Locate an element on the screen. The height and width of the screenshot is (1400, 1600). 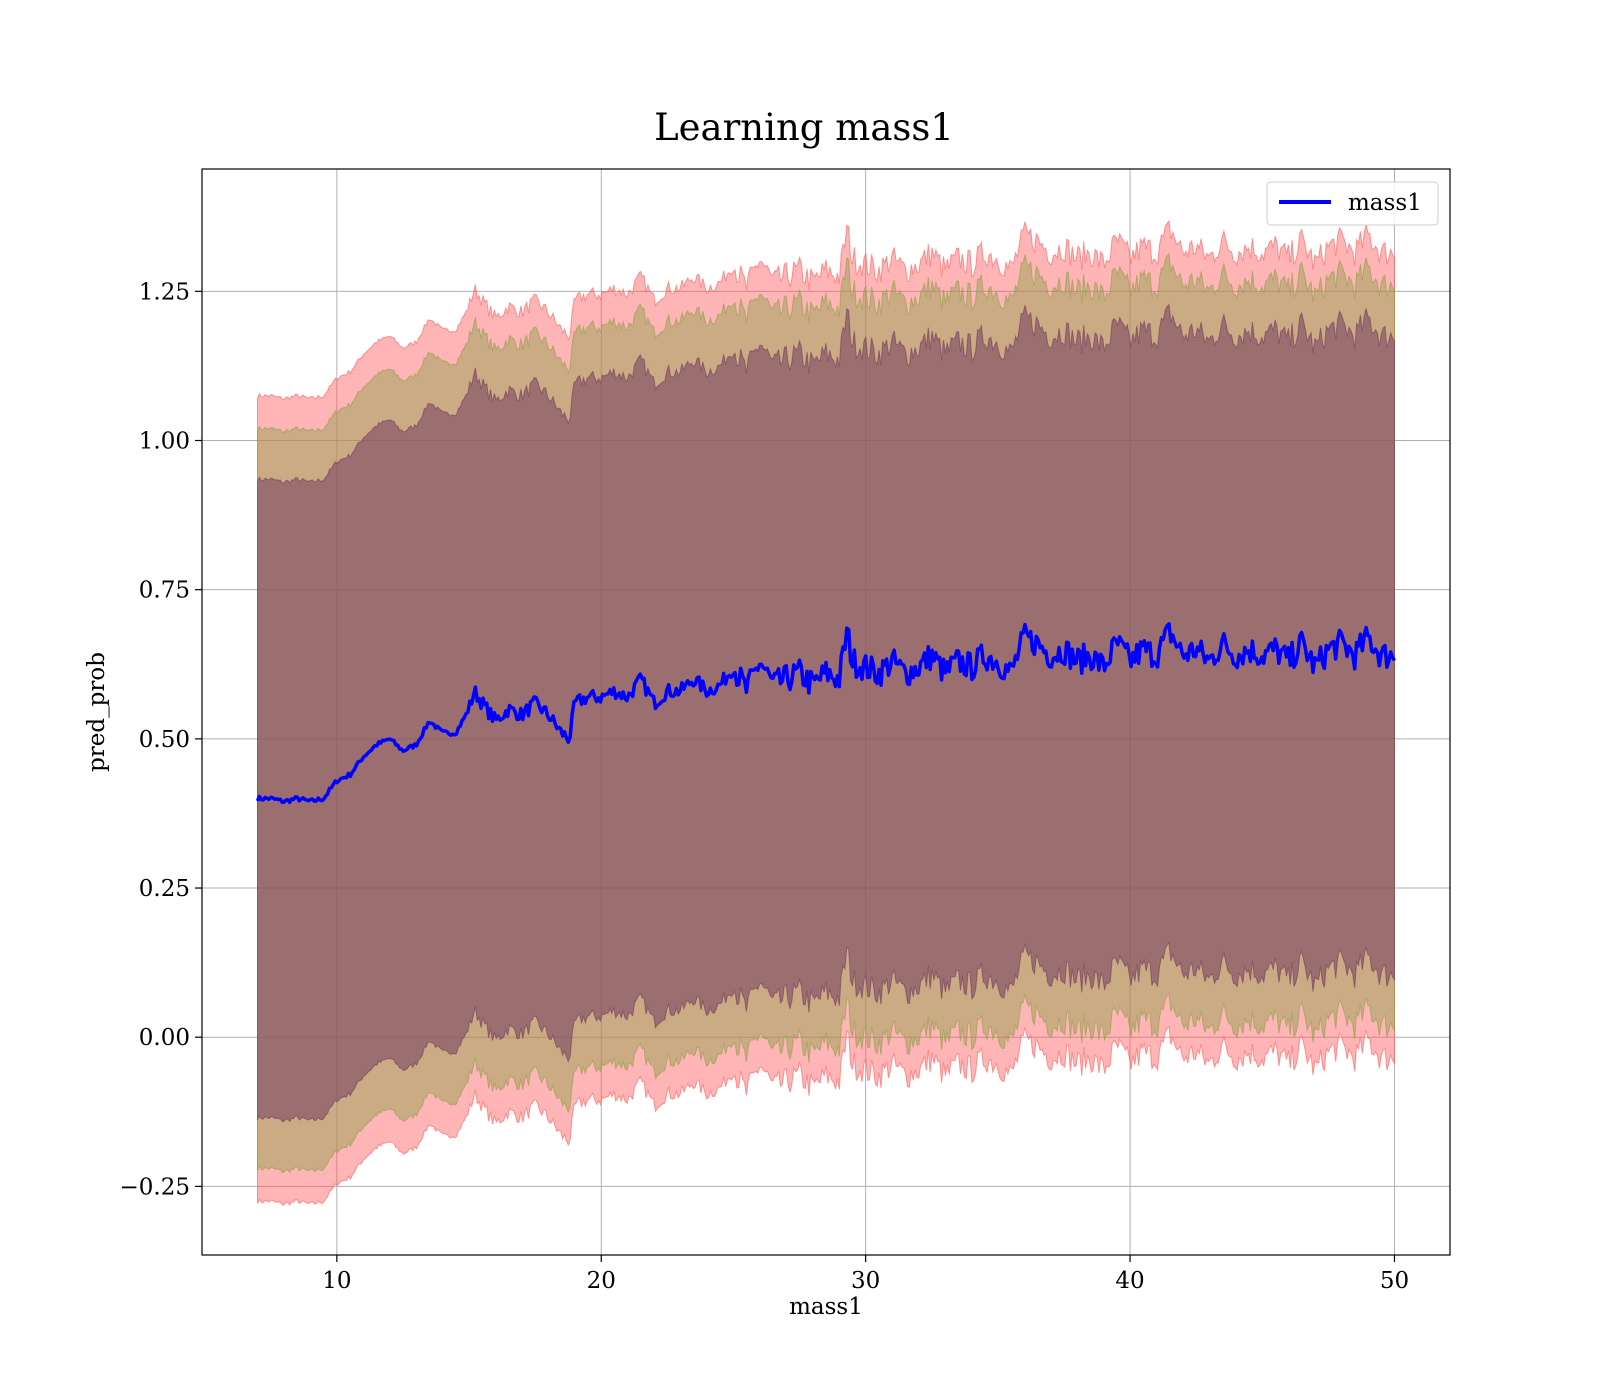
legend-label: mass1 is located at coordinates (1385, 203).